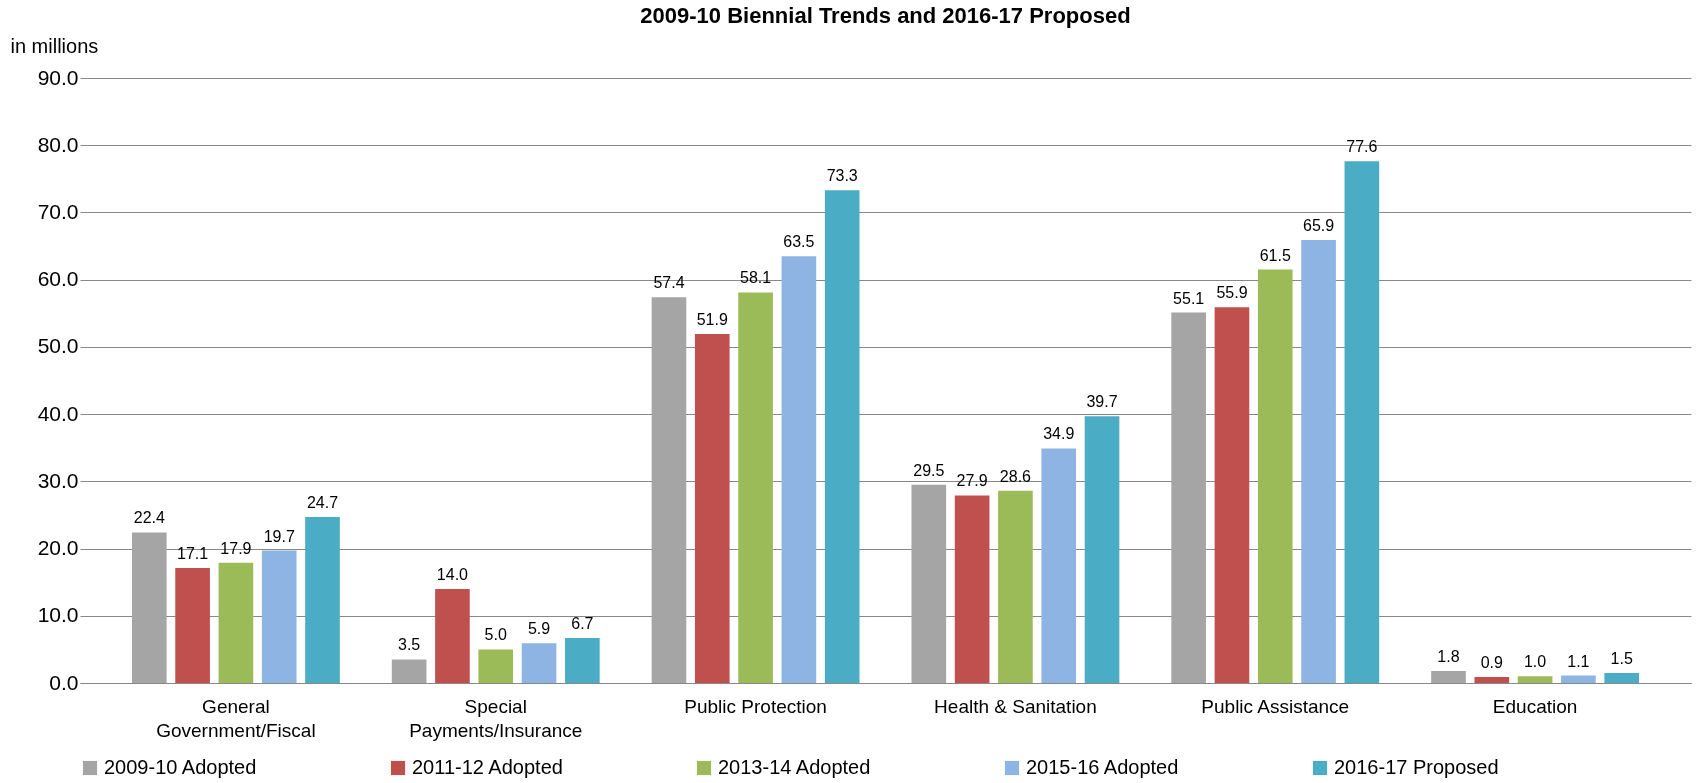 This screenshot has width=1701, height=783. What do you see at coordinates (64, 682) in the screenshot?
I see `y-tick-label: 0.0` at bounding box center [64, 682].